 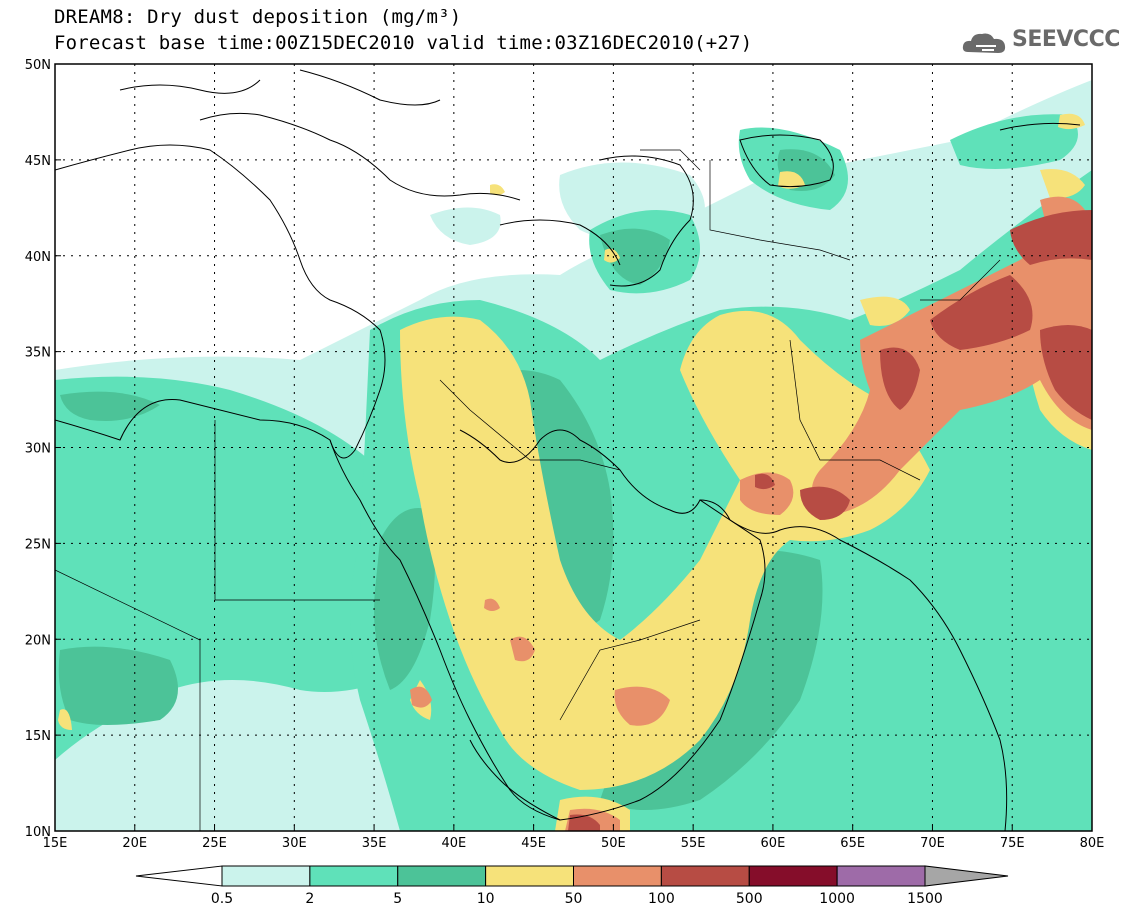 What do you see at coordinates (134, 843) in the screenshot?
I see `lon-tick-label: 20E` at bounding box center [134, 843].